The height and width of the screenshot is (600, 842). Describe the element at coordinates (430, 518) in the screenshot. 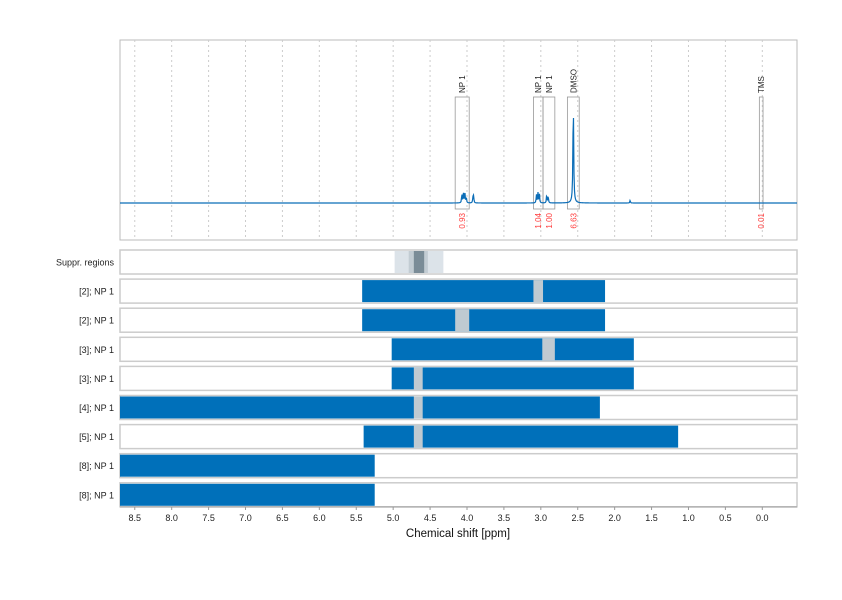

I see `x-tick-label: 4.5` at that location.